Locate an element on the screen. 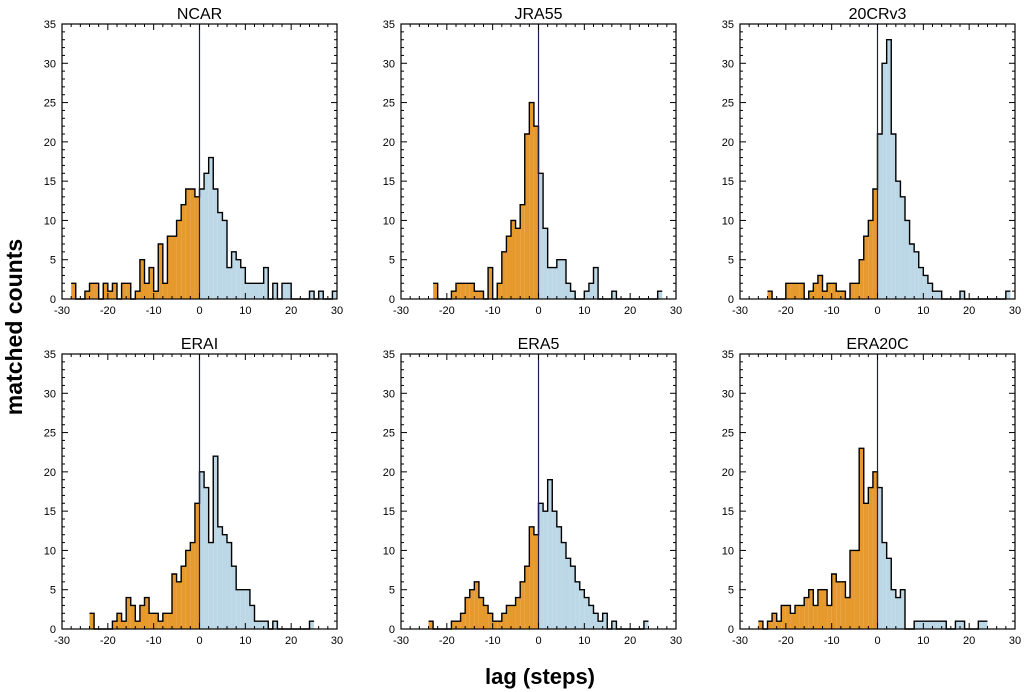 This screenshot has height=692, width=1024. panel-20crv3: 20CRv3 -30 -20 -10 0 10 20 30 0 5 10 15 20 25 30 35 is located at coordinates (871, 161).